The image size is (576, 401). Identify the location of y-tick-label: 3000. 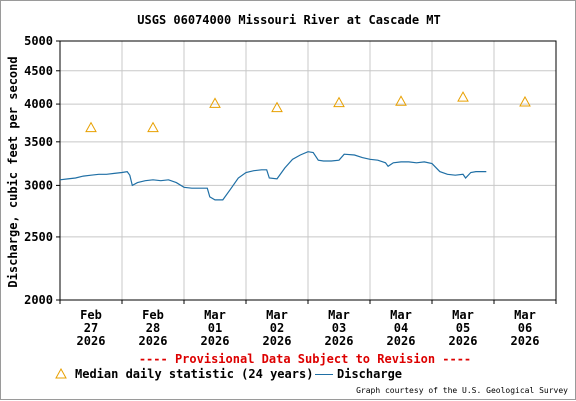
(38, 185).